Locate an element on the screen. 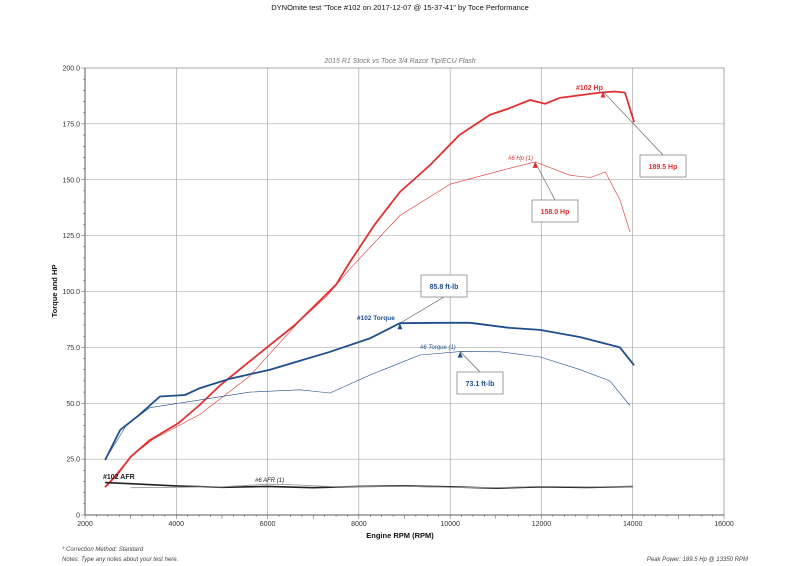  annotation-value: 85.8 ft-lb is located at coordinates (444, 287).